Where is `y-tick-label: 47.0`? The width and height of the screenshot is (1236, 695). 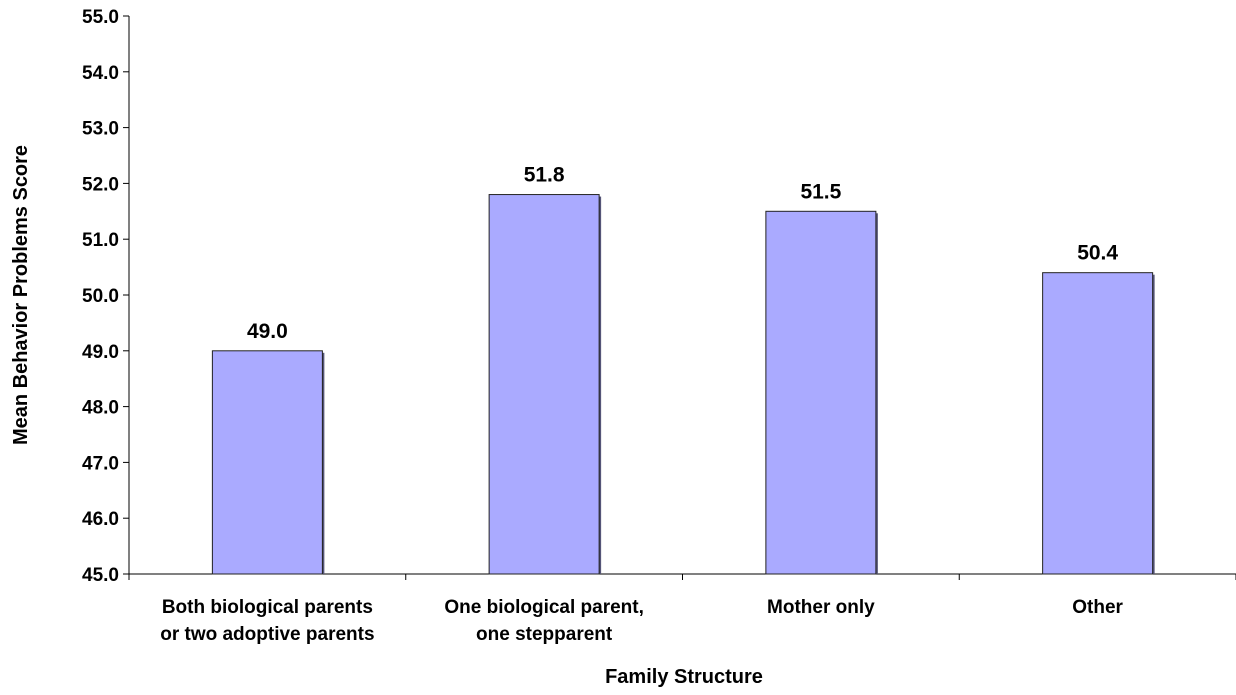 y-tick-label: 47.0 is located at coordinates (100, 463).